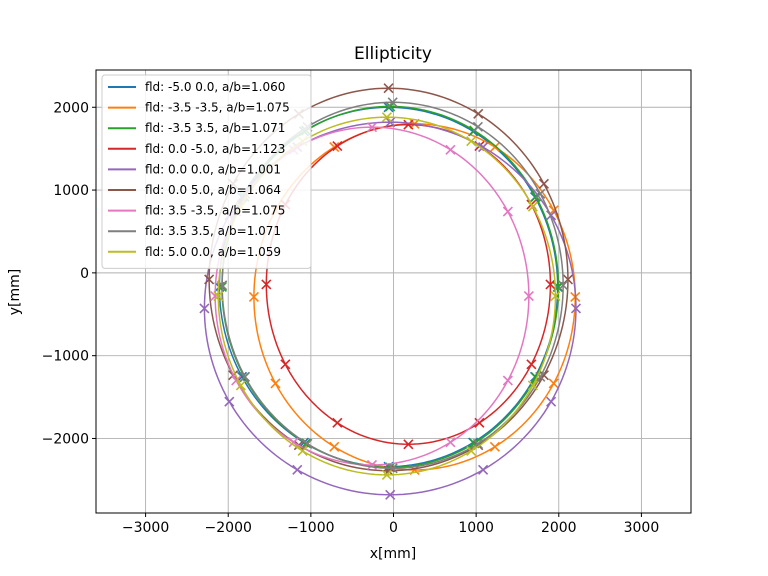  What do you see at coordinates (559, 528) in the screenshot?
I see `x-tick-label: 2000` at bounding box center [559, 528].